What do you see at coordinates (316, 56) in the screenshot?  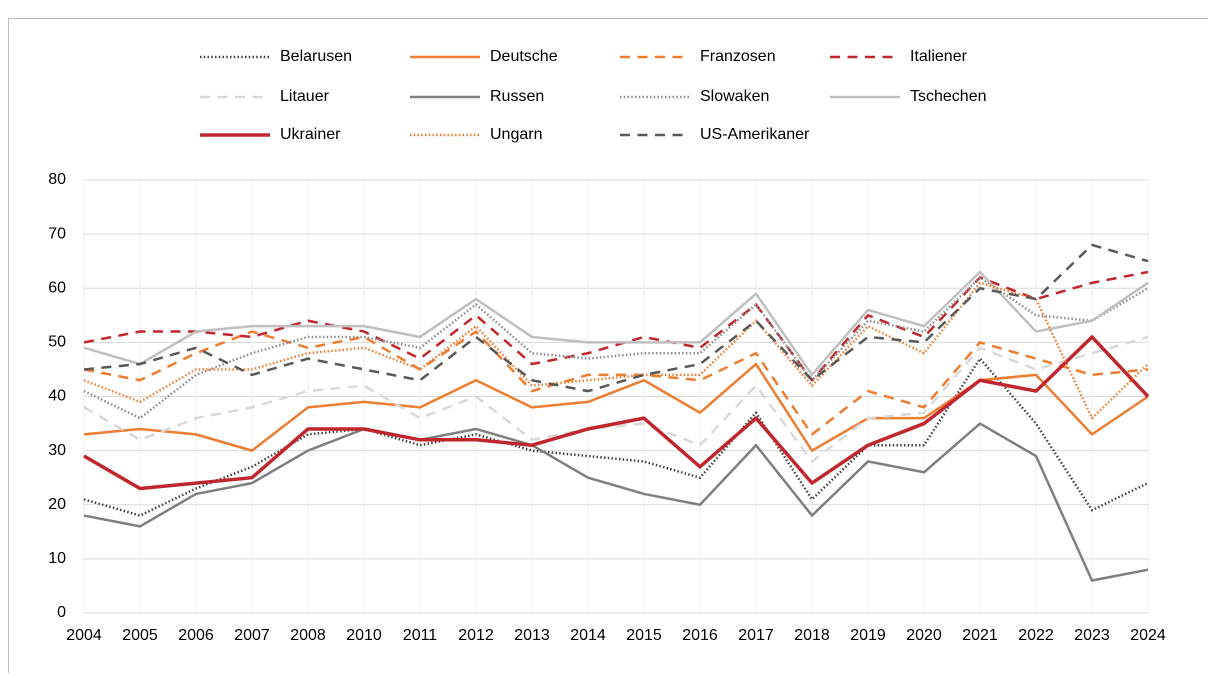 I see `legend-label: Belarusen` at bounding box center [316, 56].